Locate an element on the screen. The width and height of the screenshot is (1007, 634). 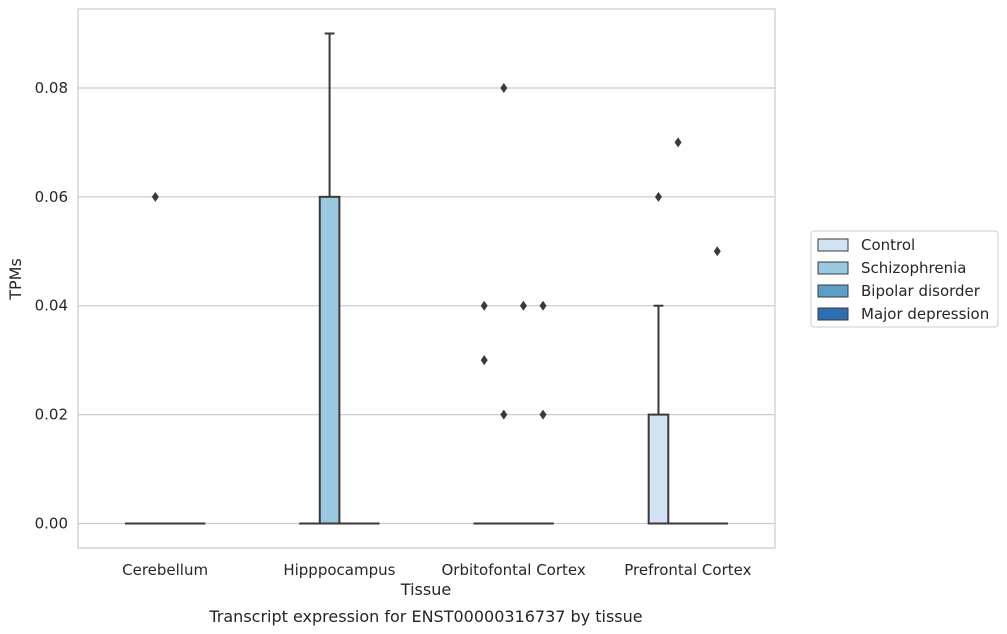
y-tick-label: 0.02 is located at coordinates (51, 415).